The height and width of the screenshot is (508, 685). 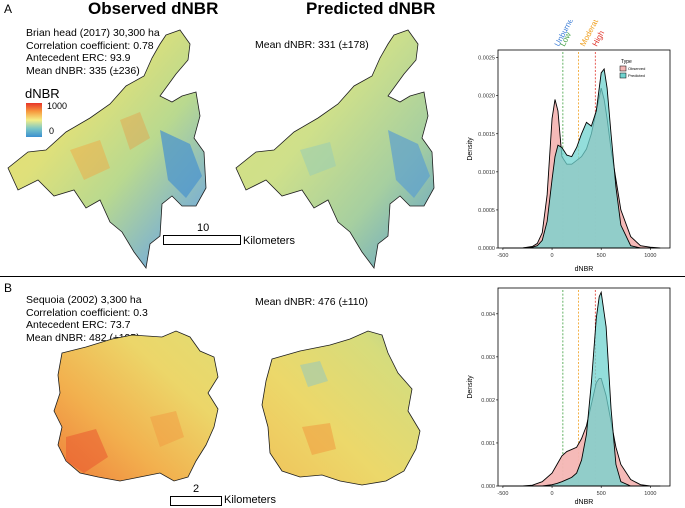 I want to click on chart-a-legend: Type Observed Predicted, so click(x=632, y=69).